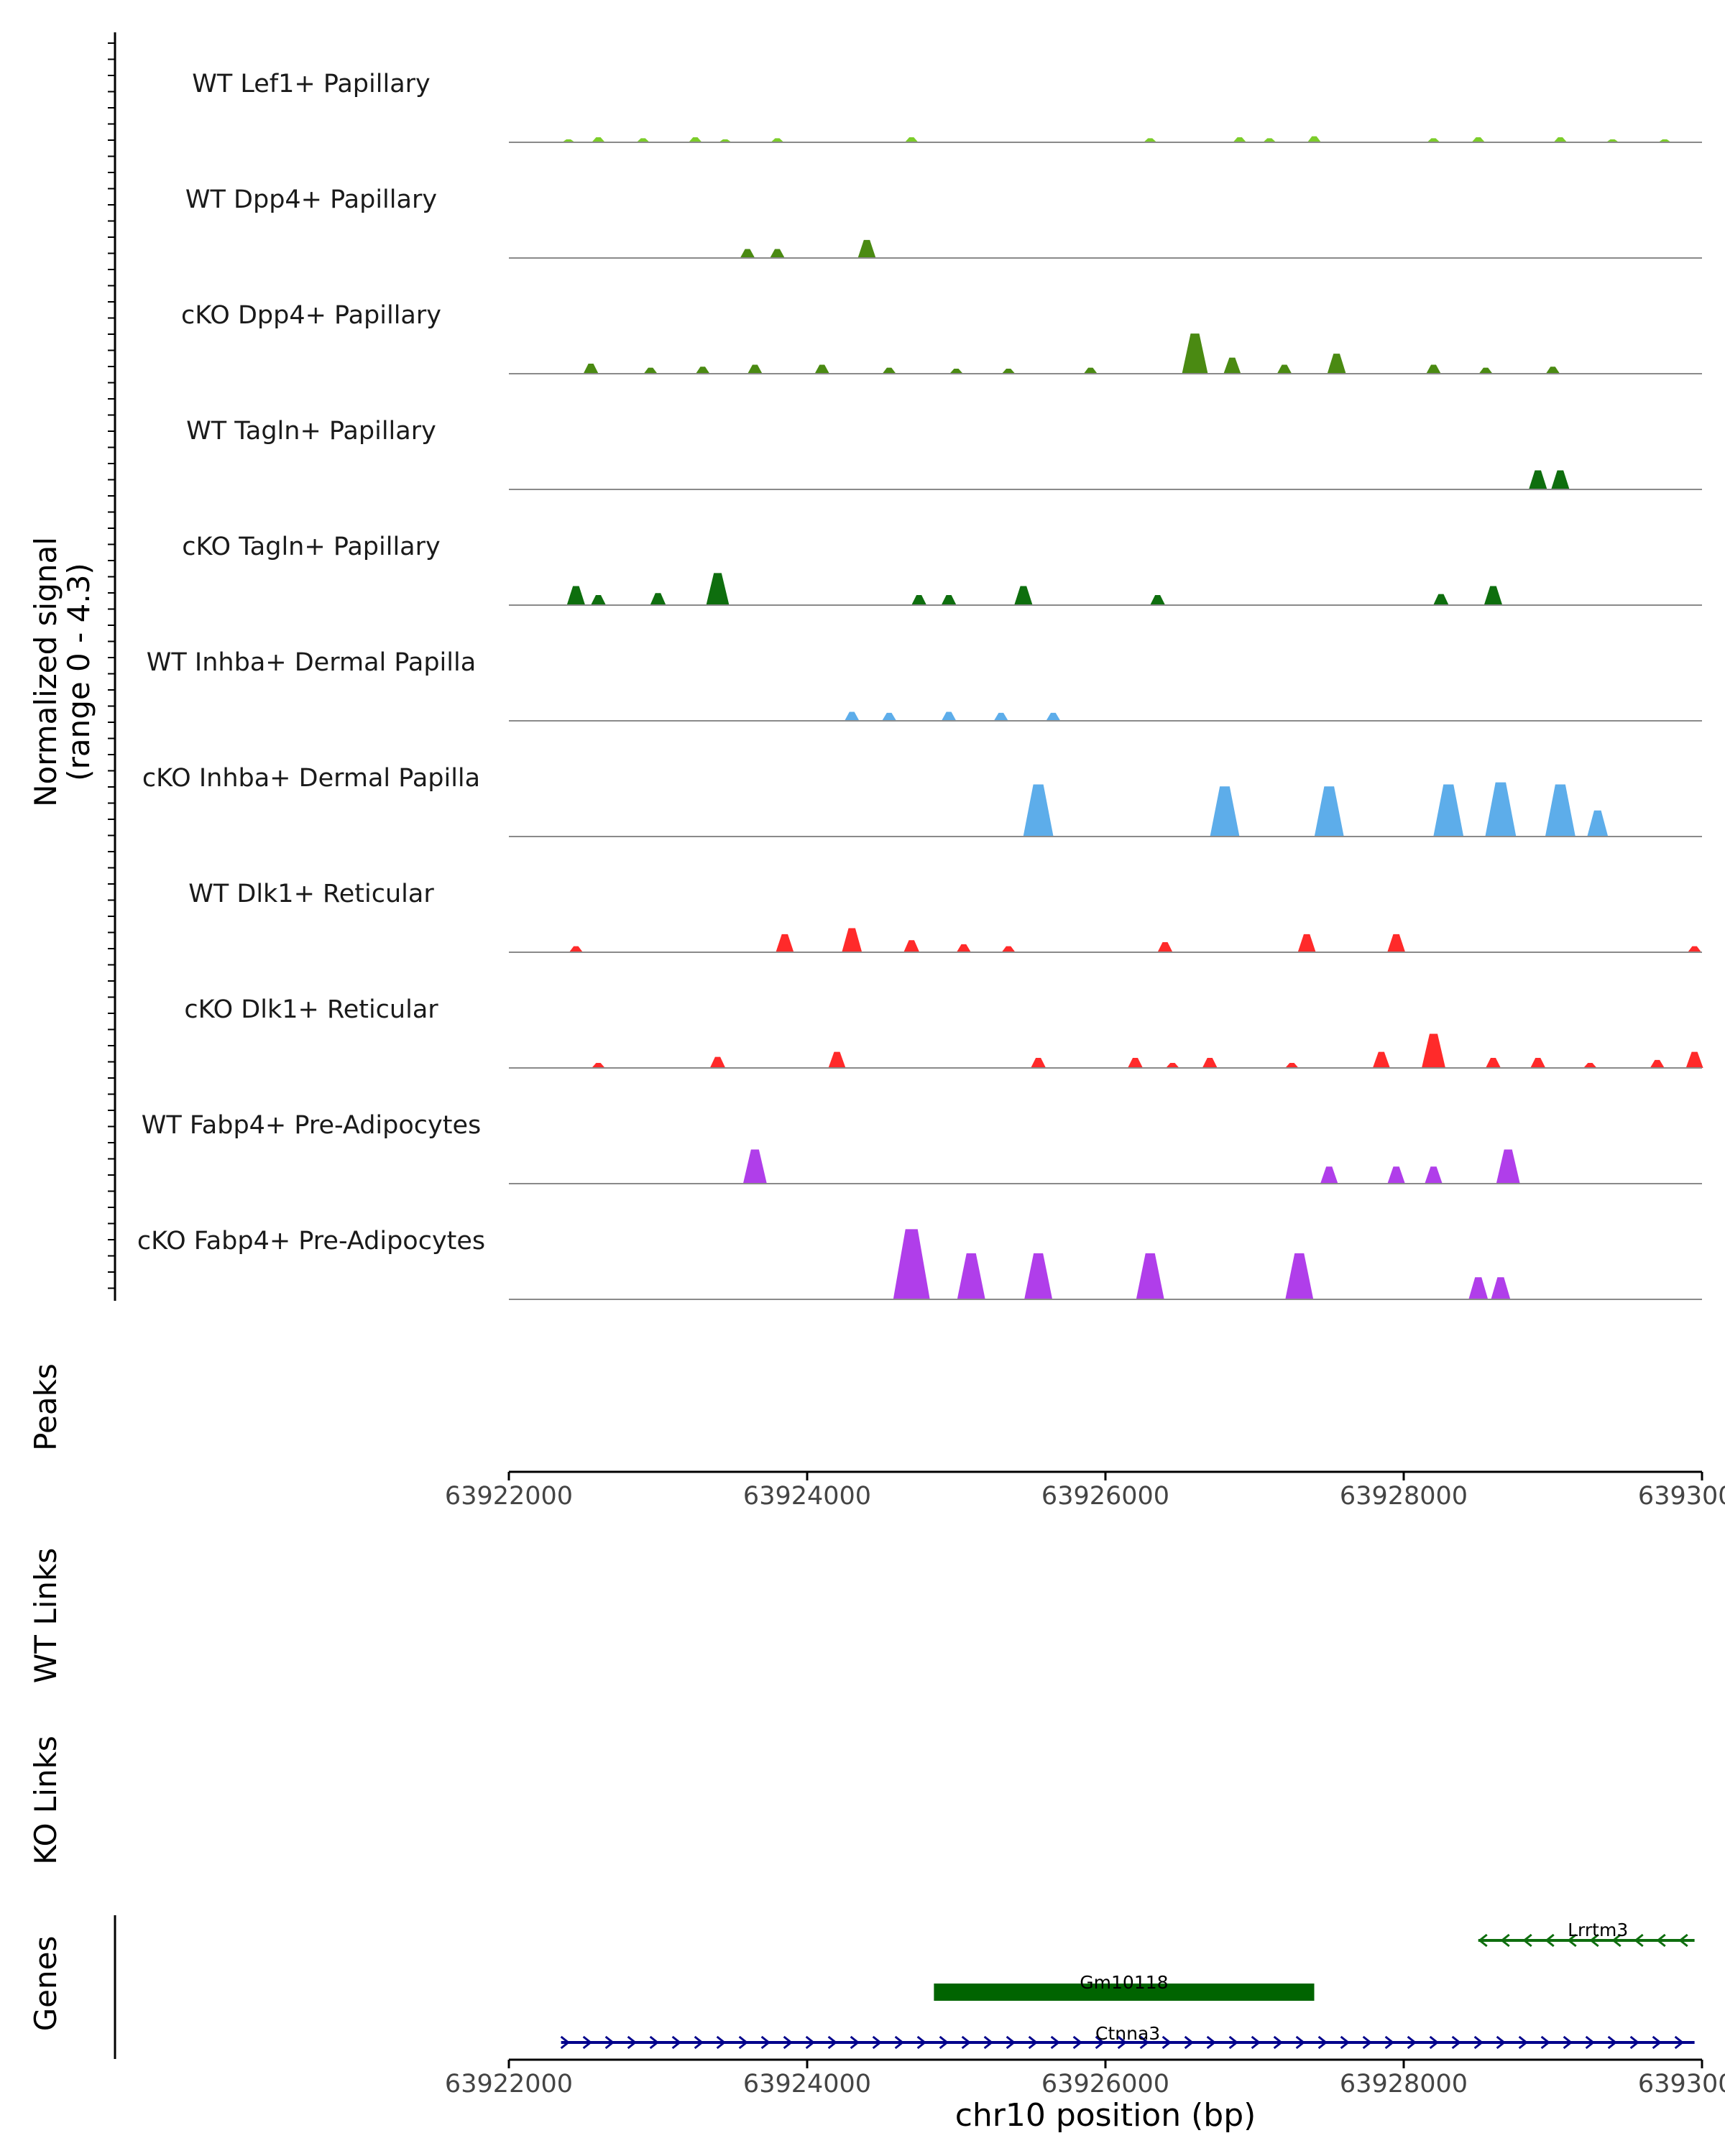 Image resolution: width=1725 pixels, height=2156 pixels. Describe the element at coordinates (78, 672) in the screenshot. I see `y-axis-title-line-2: (range 0 - 4.3)` at that location.